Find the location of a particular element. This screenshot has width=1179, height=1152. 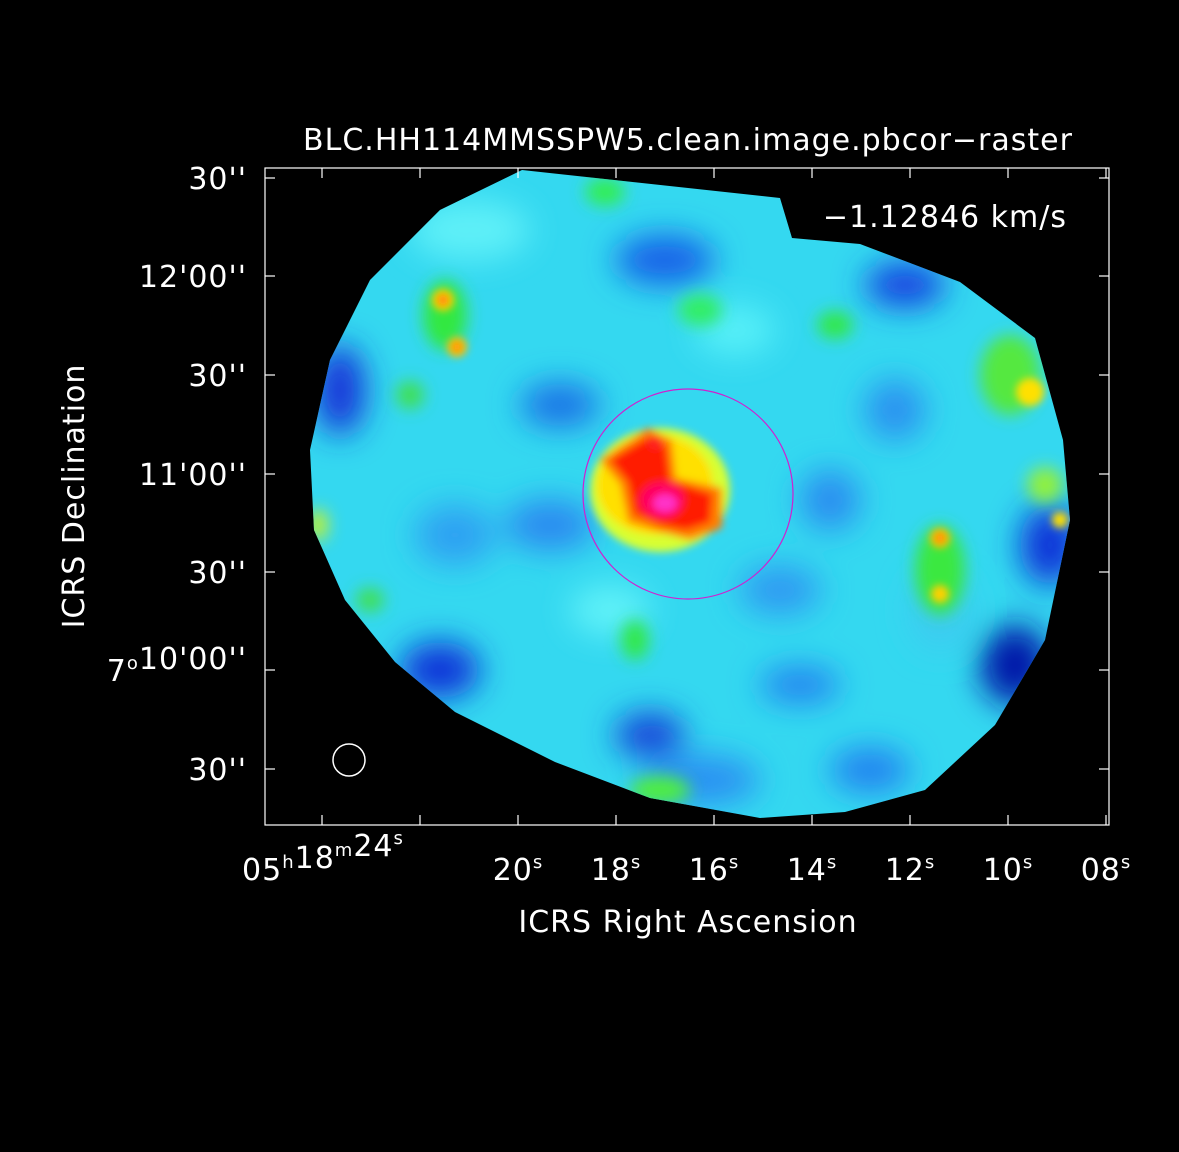

y-tick-labels: 30'' 12'00'' 30'' 11'00'' 30'' 7o10'00'' 30'' is located at coordinates (177, 475).